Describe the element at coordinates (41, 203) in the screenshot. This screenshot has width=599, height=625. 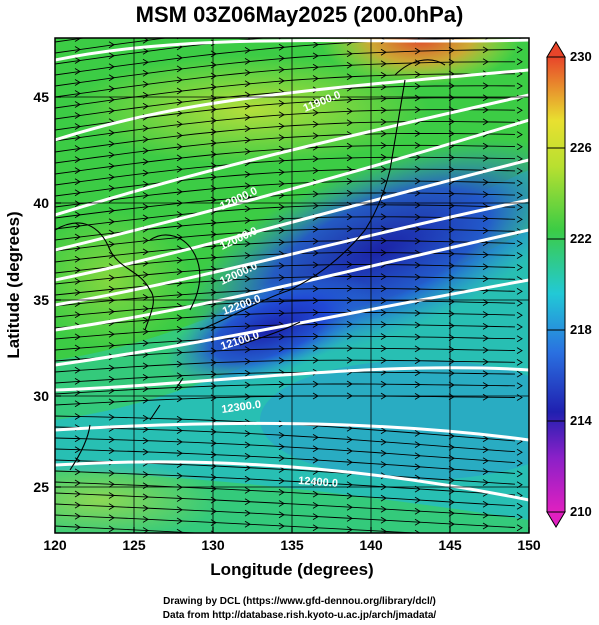
I see `y-tick-label: 40` at that location.